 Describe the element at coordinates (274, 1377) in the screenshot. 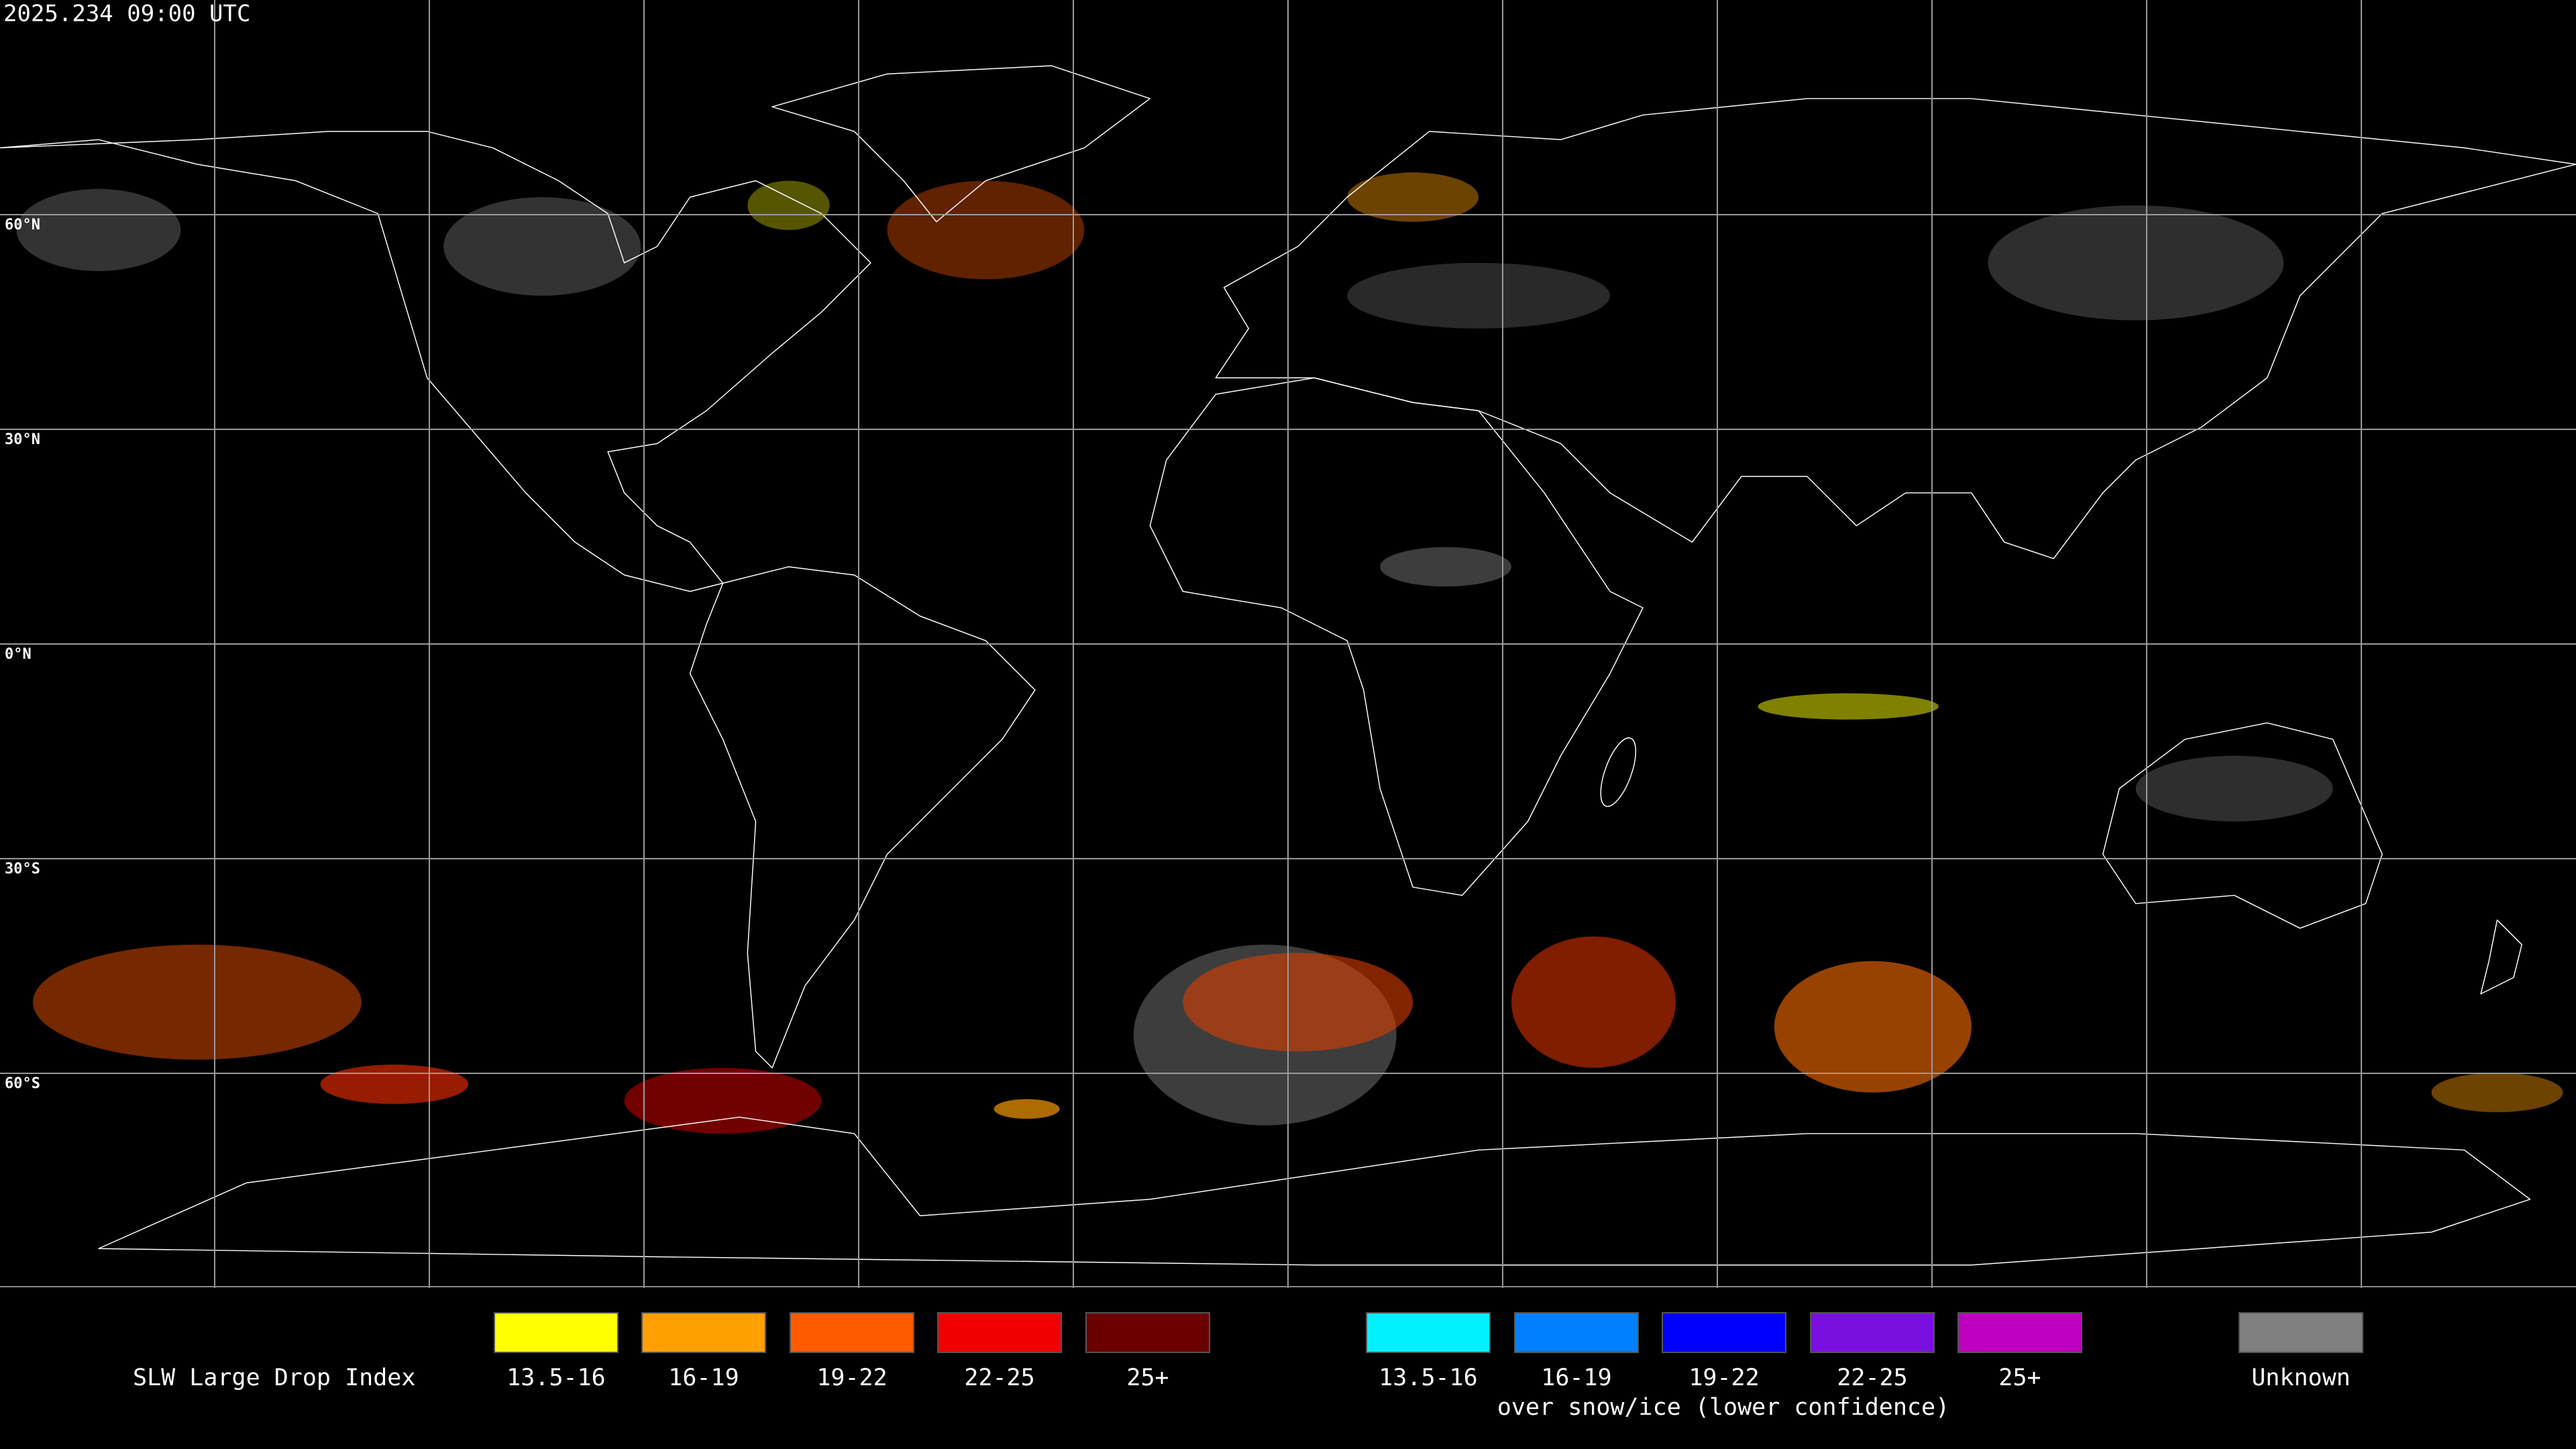

I see `legend-title: SLW Large Drop Index` at that location.